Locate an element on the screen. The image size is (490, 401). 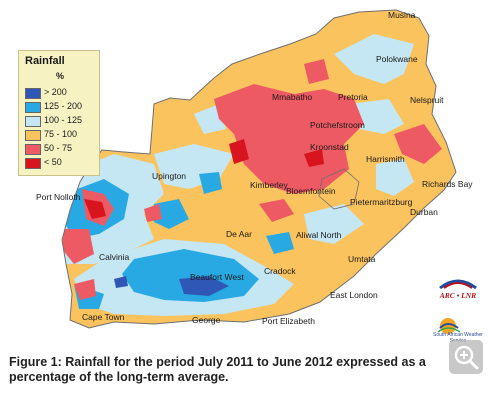
legend-entry: 125 - 200 is located at coordinates (62, 107).